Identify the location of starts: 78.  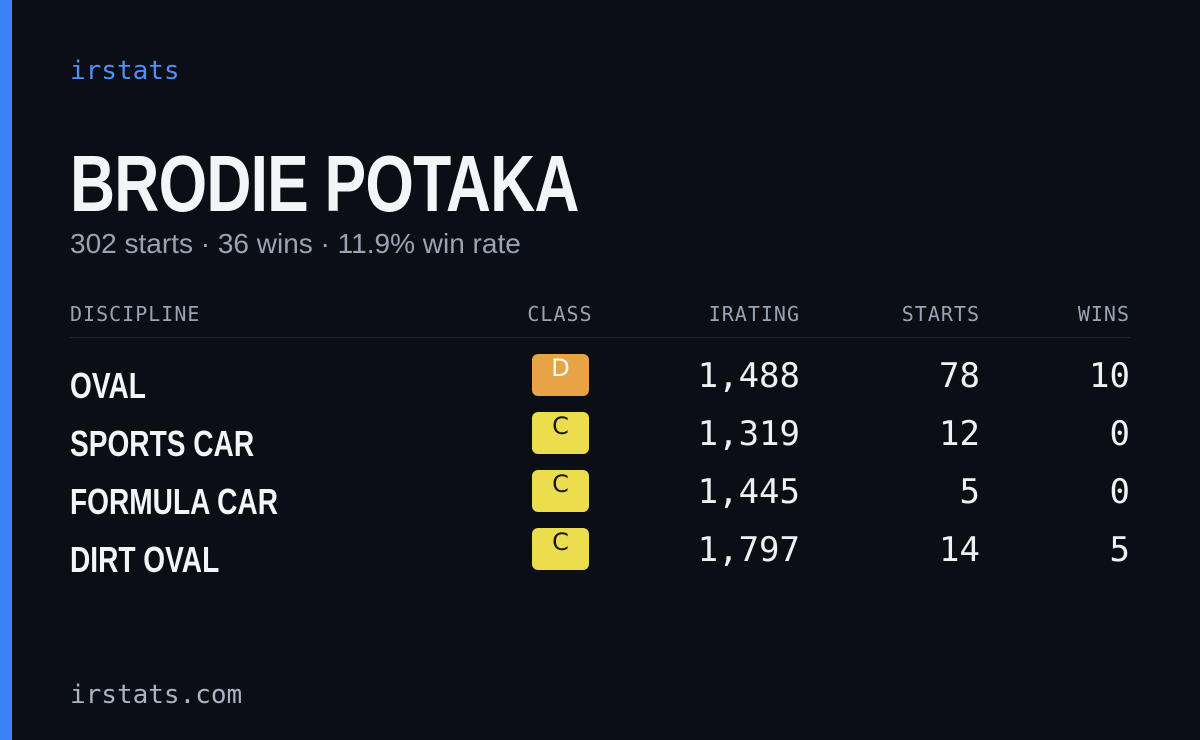
(959, 376).